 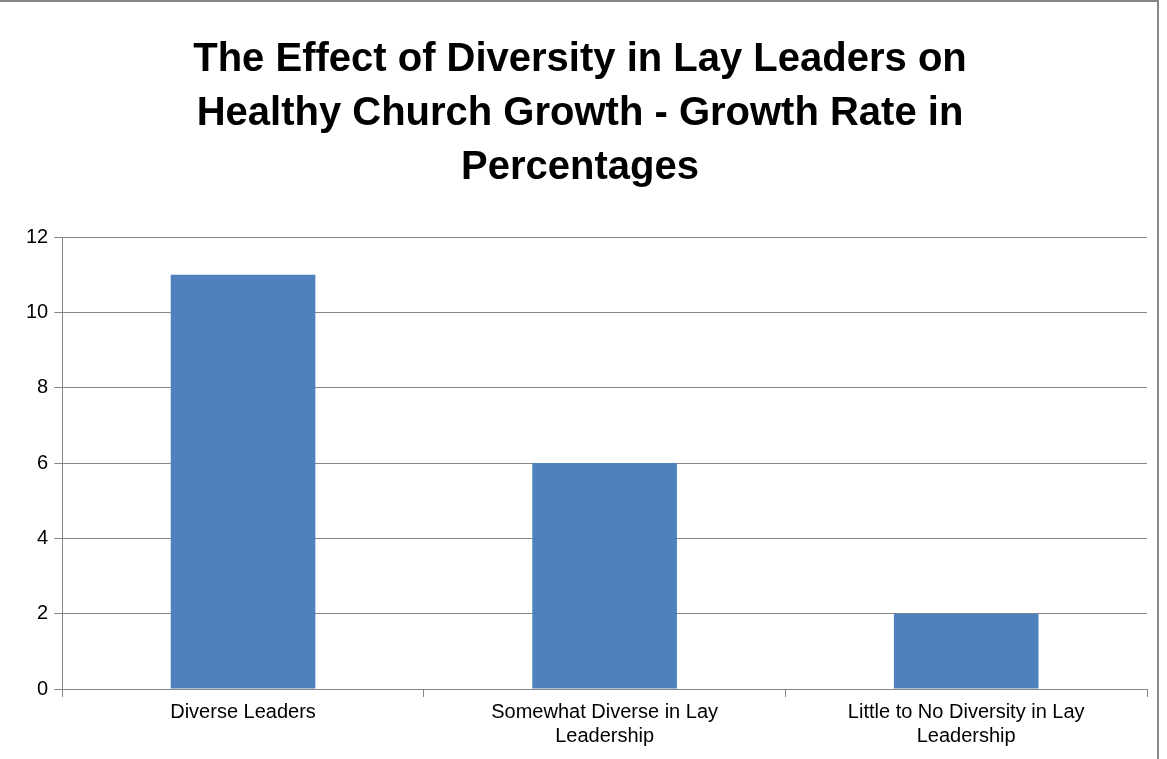 I want to click on y-tick-label: 2, so click(x=43, y=612).